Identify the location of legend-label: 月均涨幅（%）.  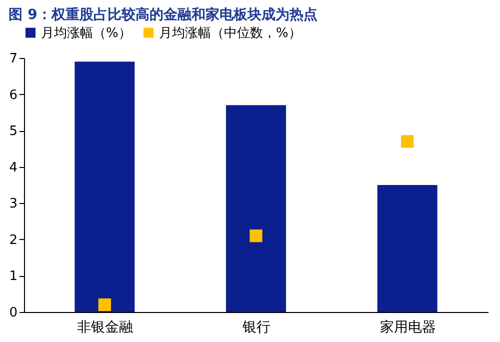
(86, 33).